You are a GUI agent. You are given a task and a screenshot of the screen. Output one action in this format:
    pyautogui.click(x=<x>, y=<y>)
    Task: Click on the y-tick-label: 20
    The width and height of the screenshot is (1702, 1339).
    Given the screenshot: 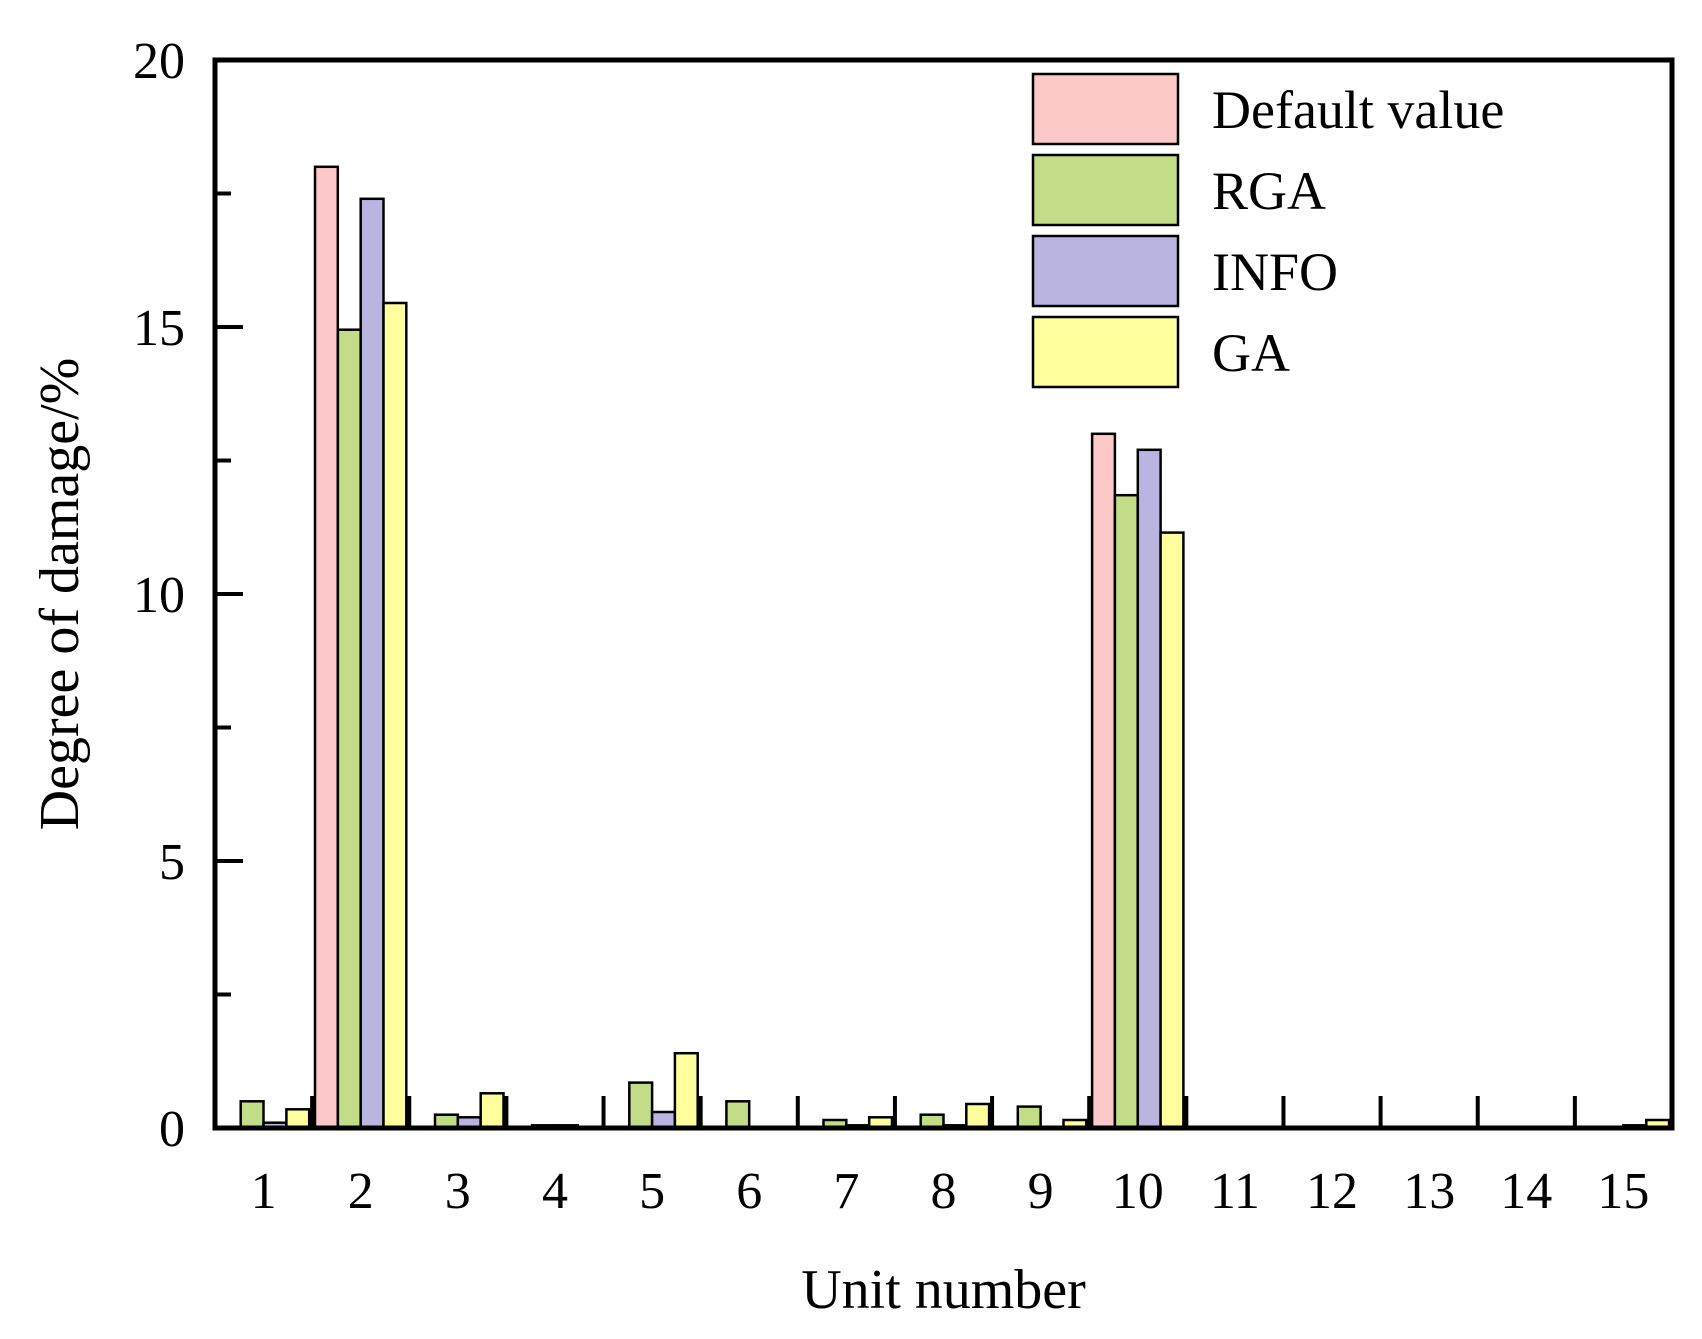 What is the action you would take?
    pyautogui.click(x=159, y=61)
    